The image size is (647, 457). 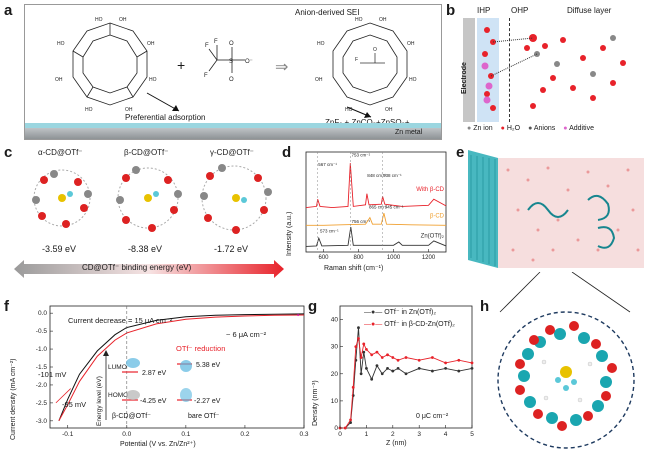 I want to click on homo-value-bcd: -4.25 eV, so click(x=153, y=401).